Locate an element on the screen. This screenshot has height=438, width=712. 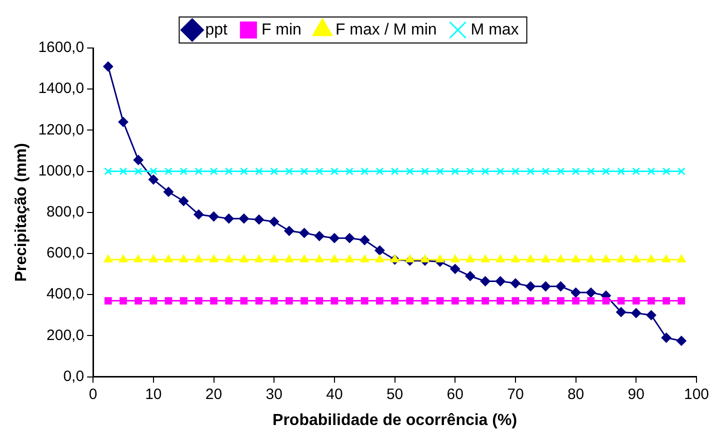
y-tick-label: 1000,0 is located at coordinates (61, 171).